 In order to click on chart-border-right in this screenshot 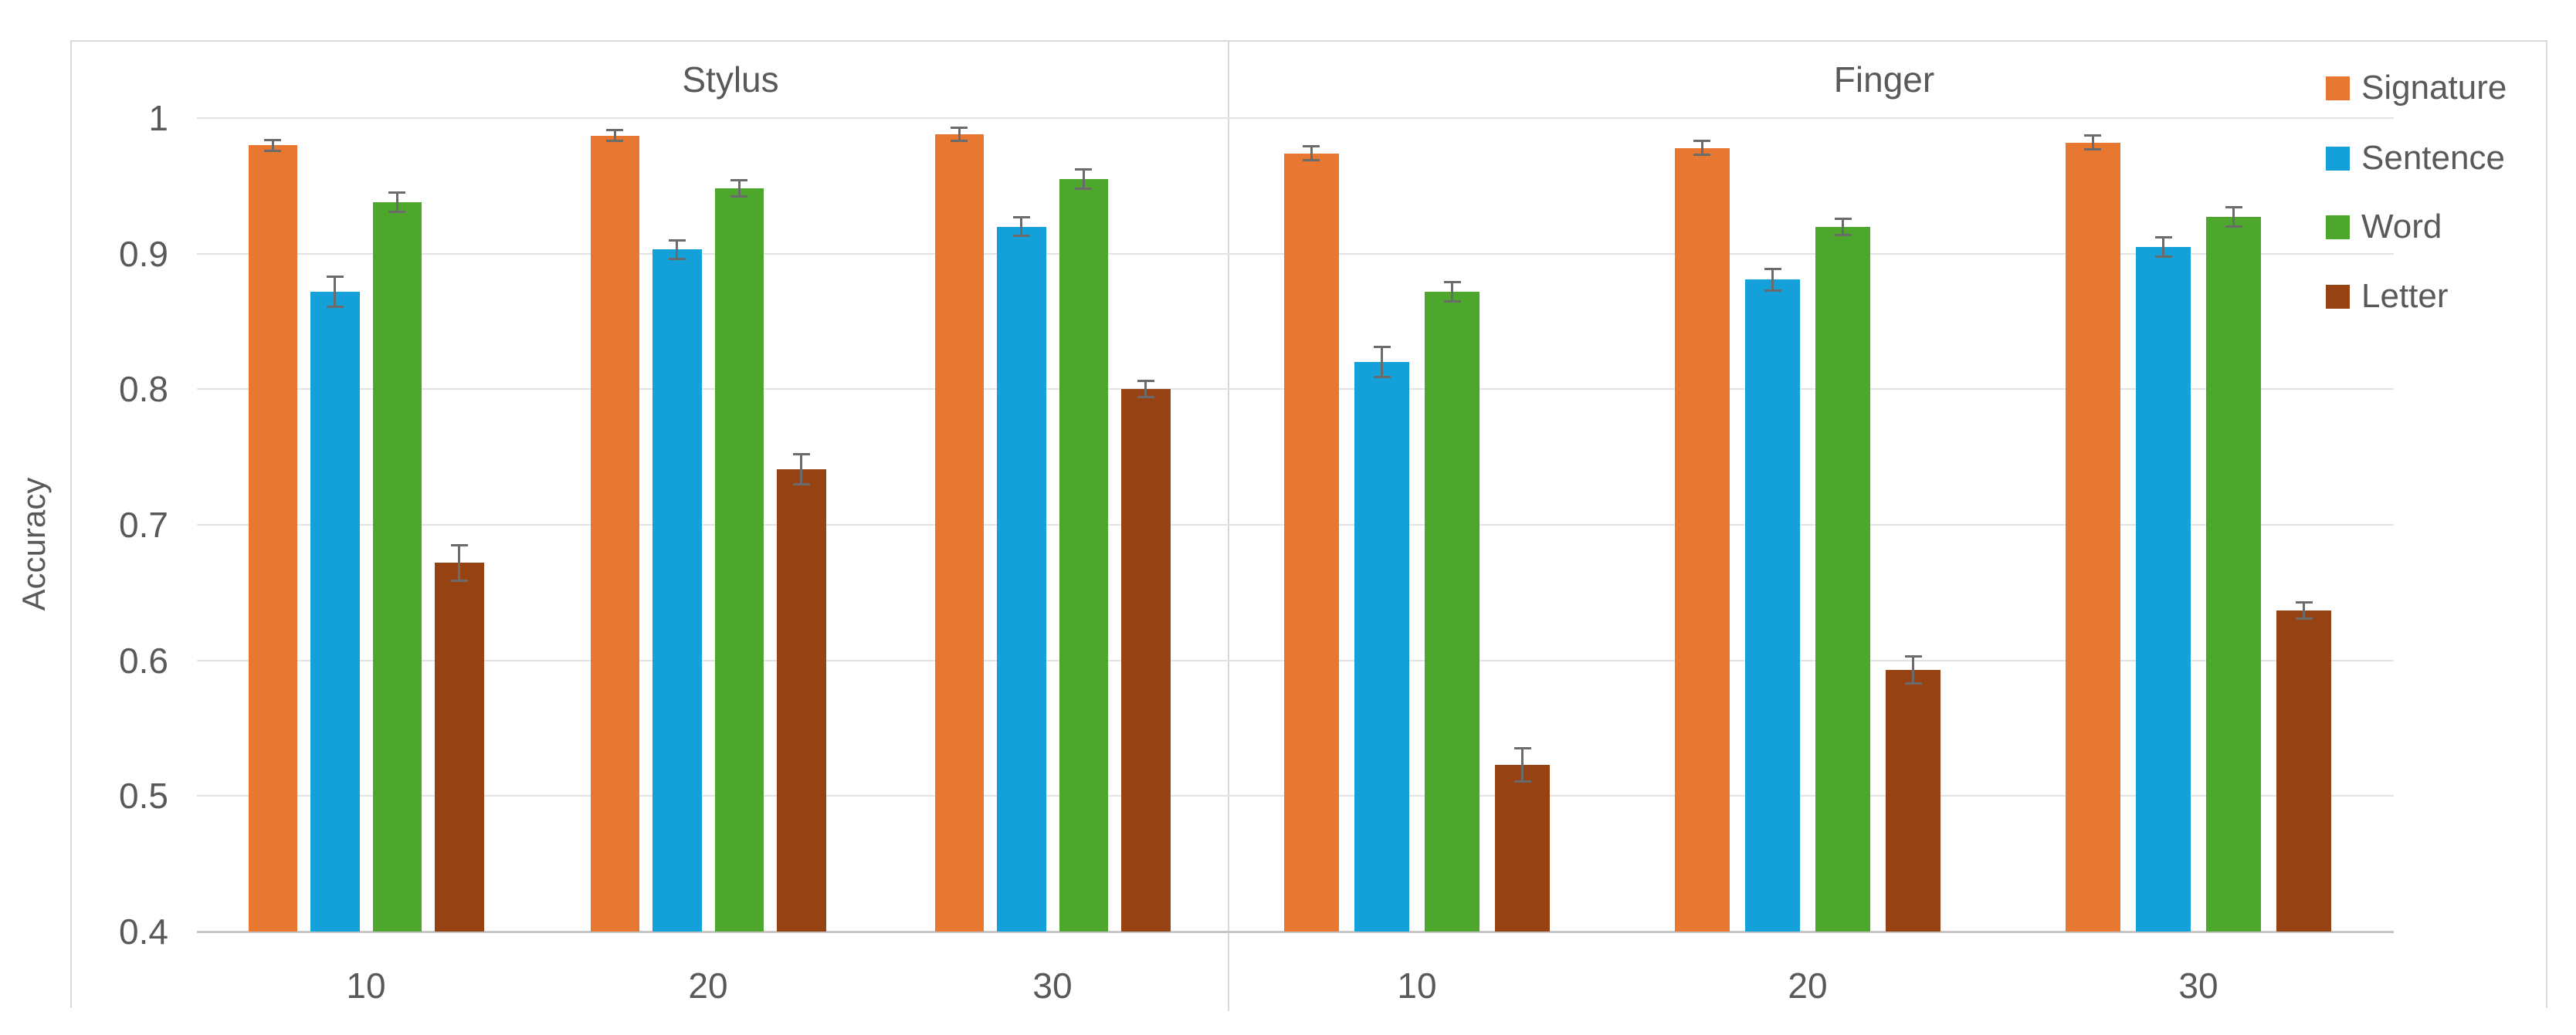, I will do `click(2546, 524)`.